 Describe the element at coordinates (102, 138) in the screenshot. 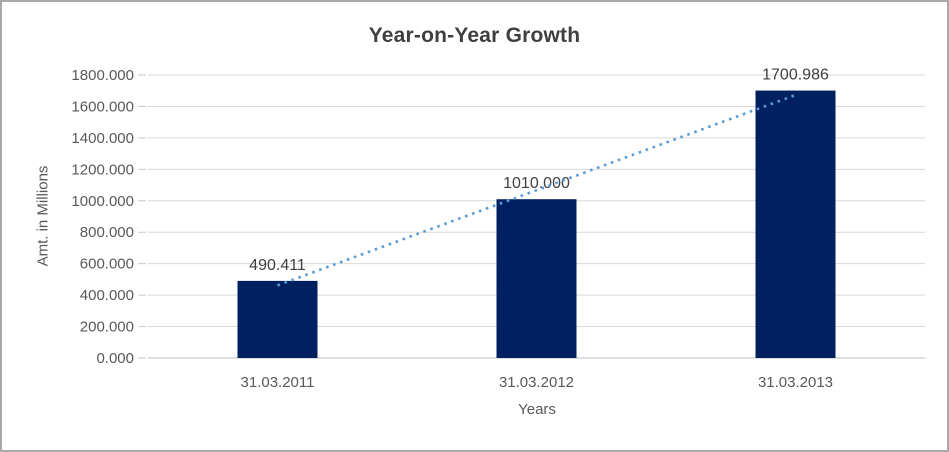

I see `y-axis-tick-label: 1400.000` at that location.